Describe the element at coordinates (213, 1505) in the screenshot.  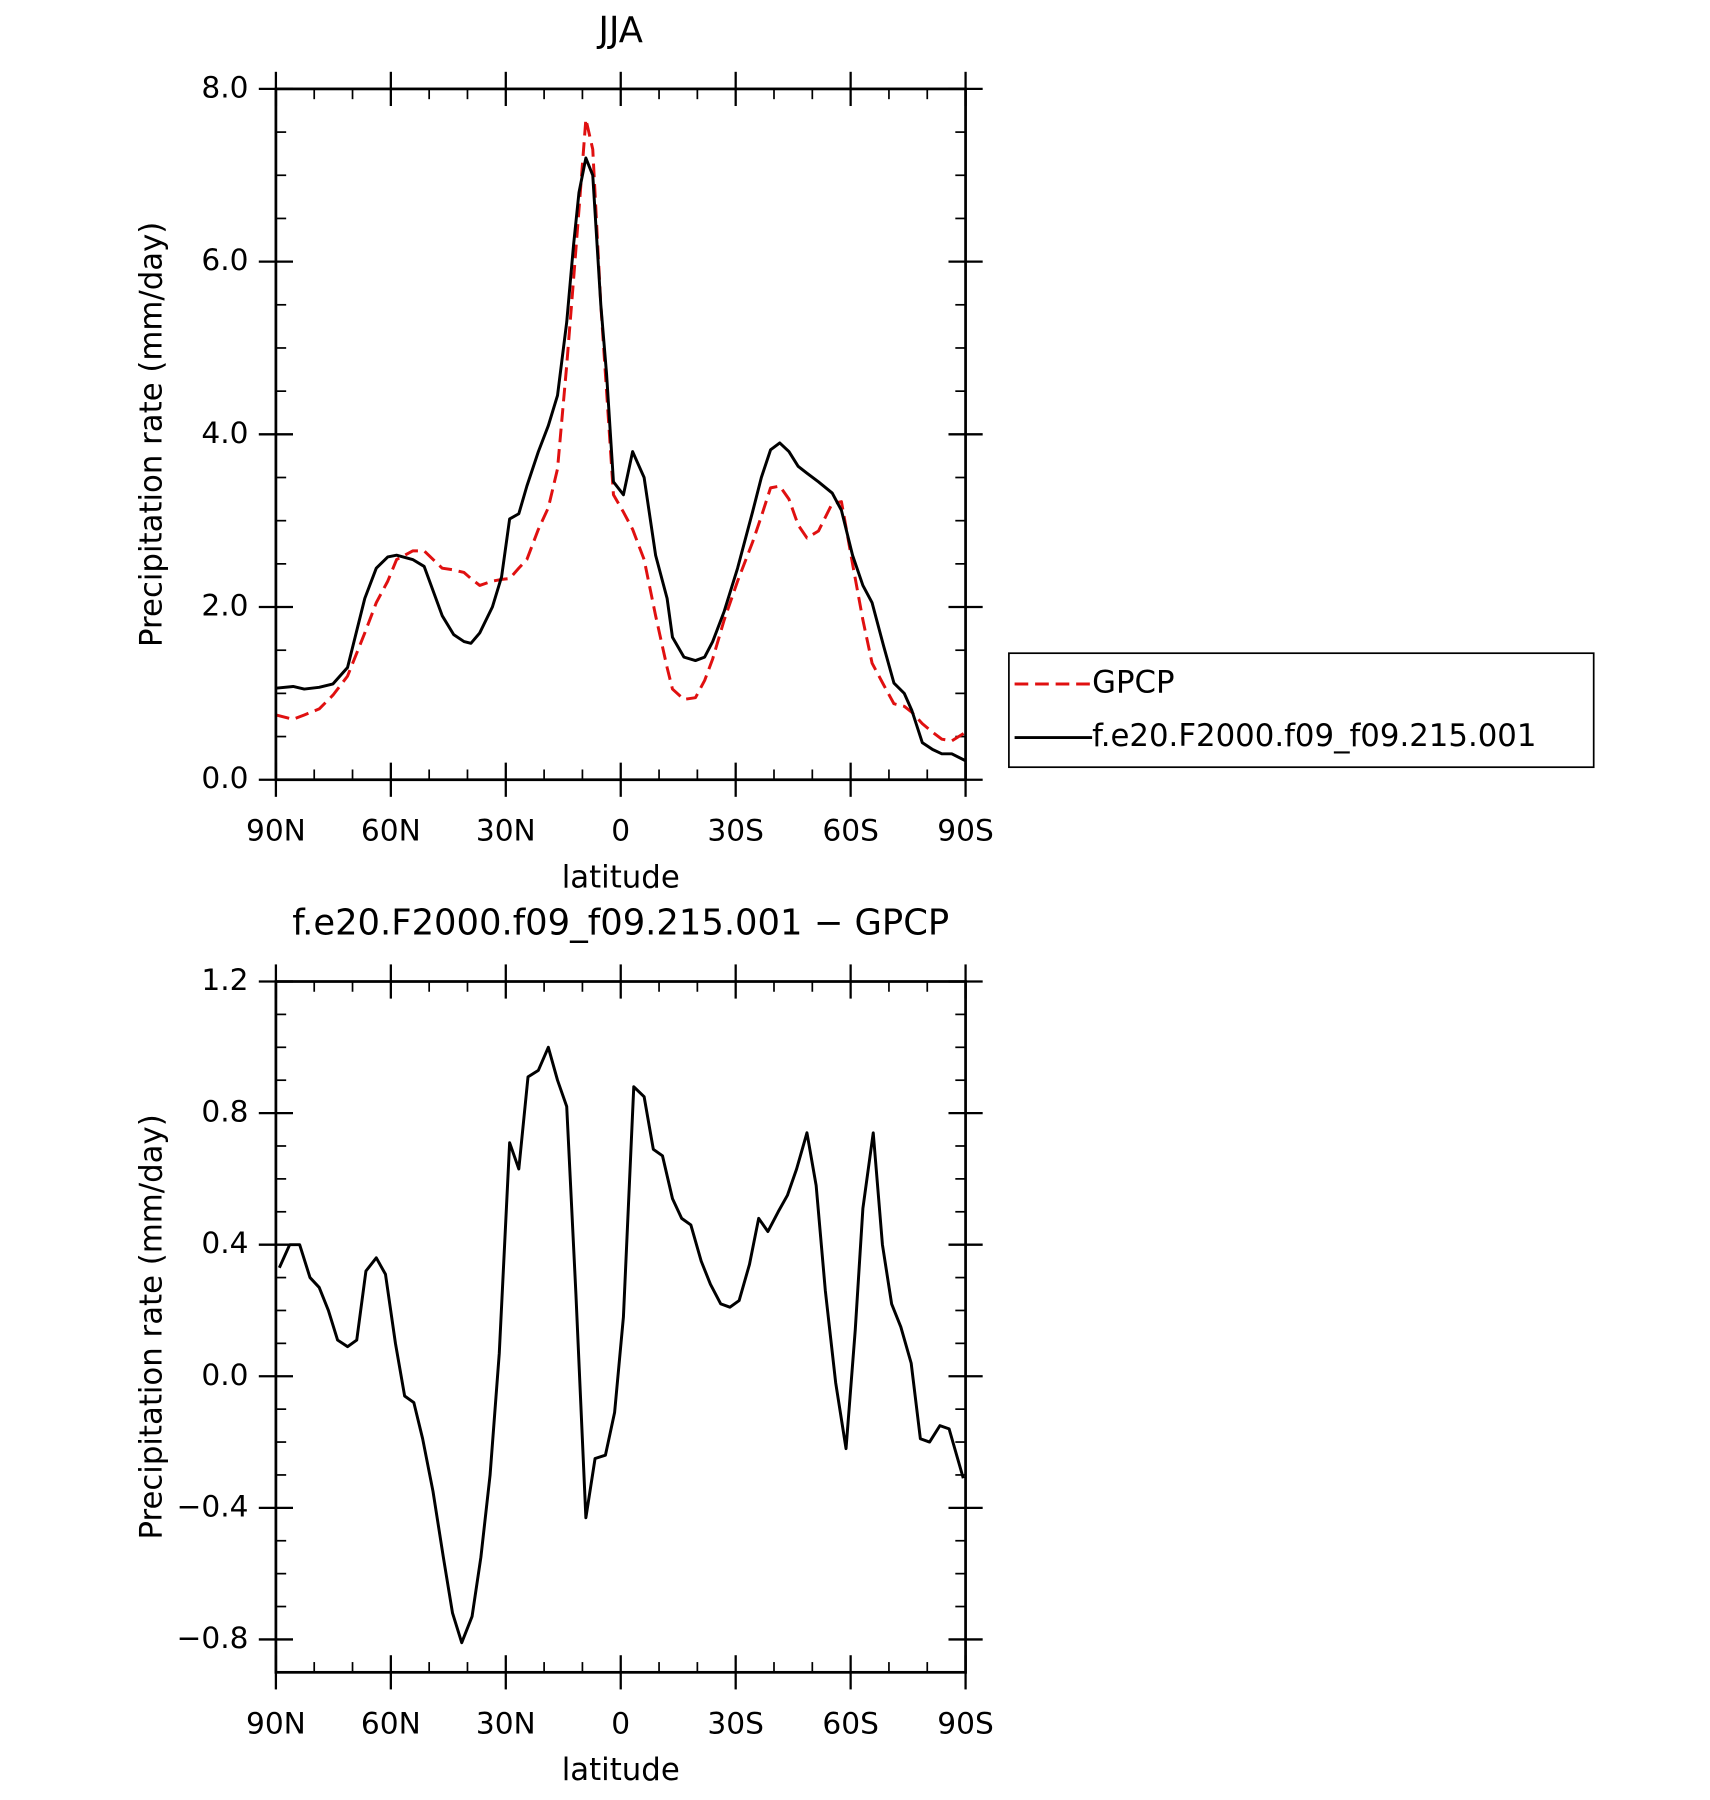
I see `y-tick-label: −0.4` at that location.